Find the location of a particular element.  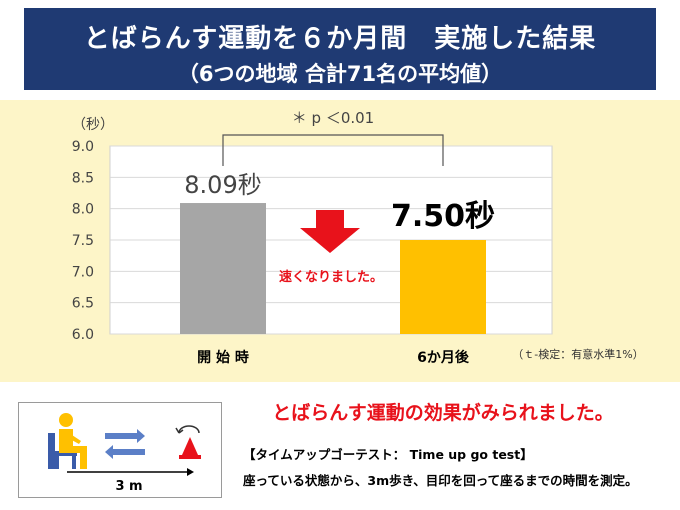

y-tick-label: 6.0 is located at coordinates (83, 335).